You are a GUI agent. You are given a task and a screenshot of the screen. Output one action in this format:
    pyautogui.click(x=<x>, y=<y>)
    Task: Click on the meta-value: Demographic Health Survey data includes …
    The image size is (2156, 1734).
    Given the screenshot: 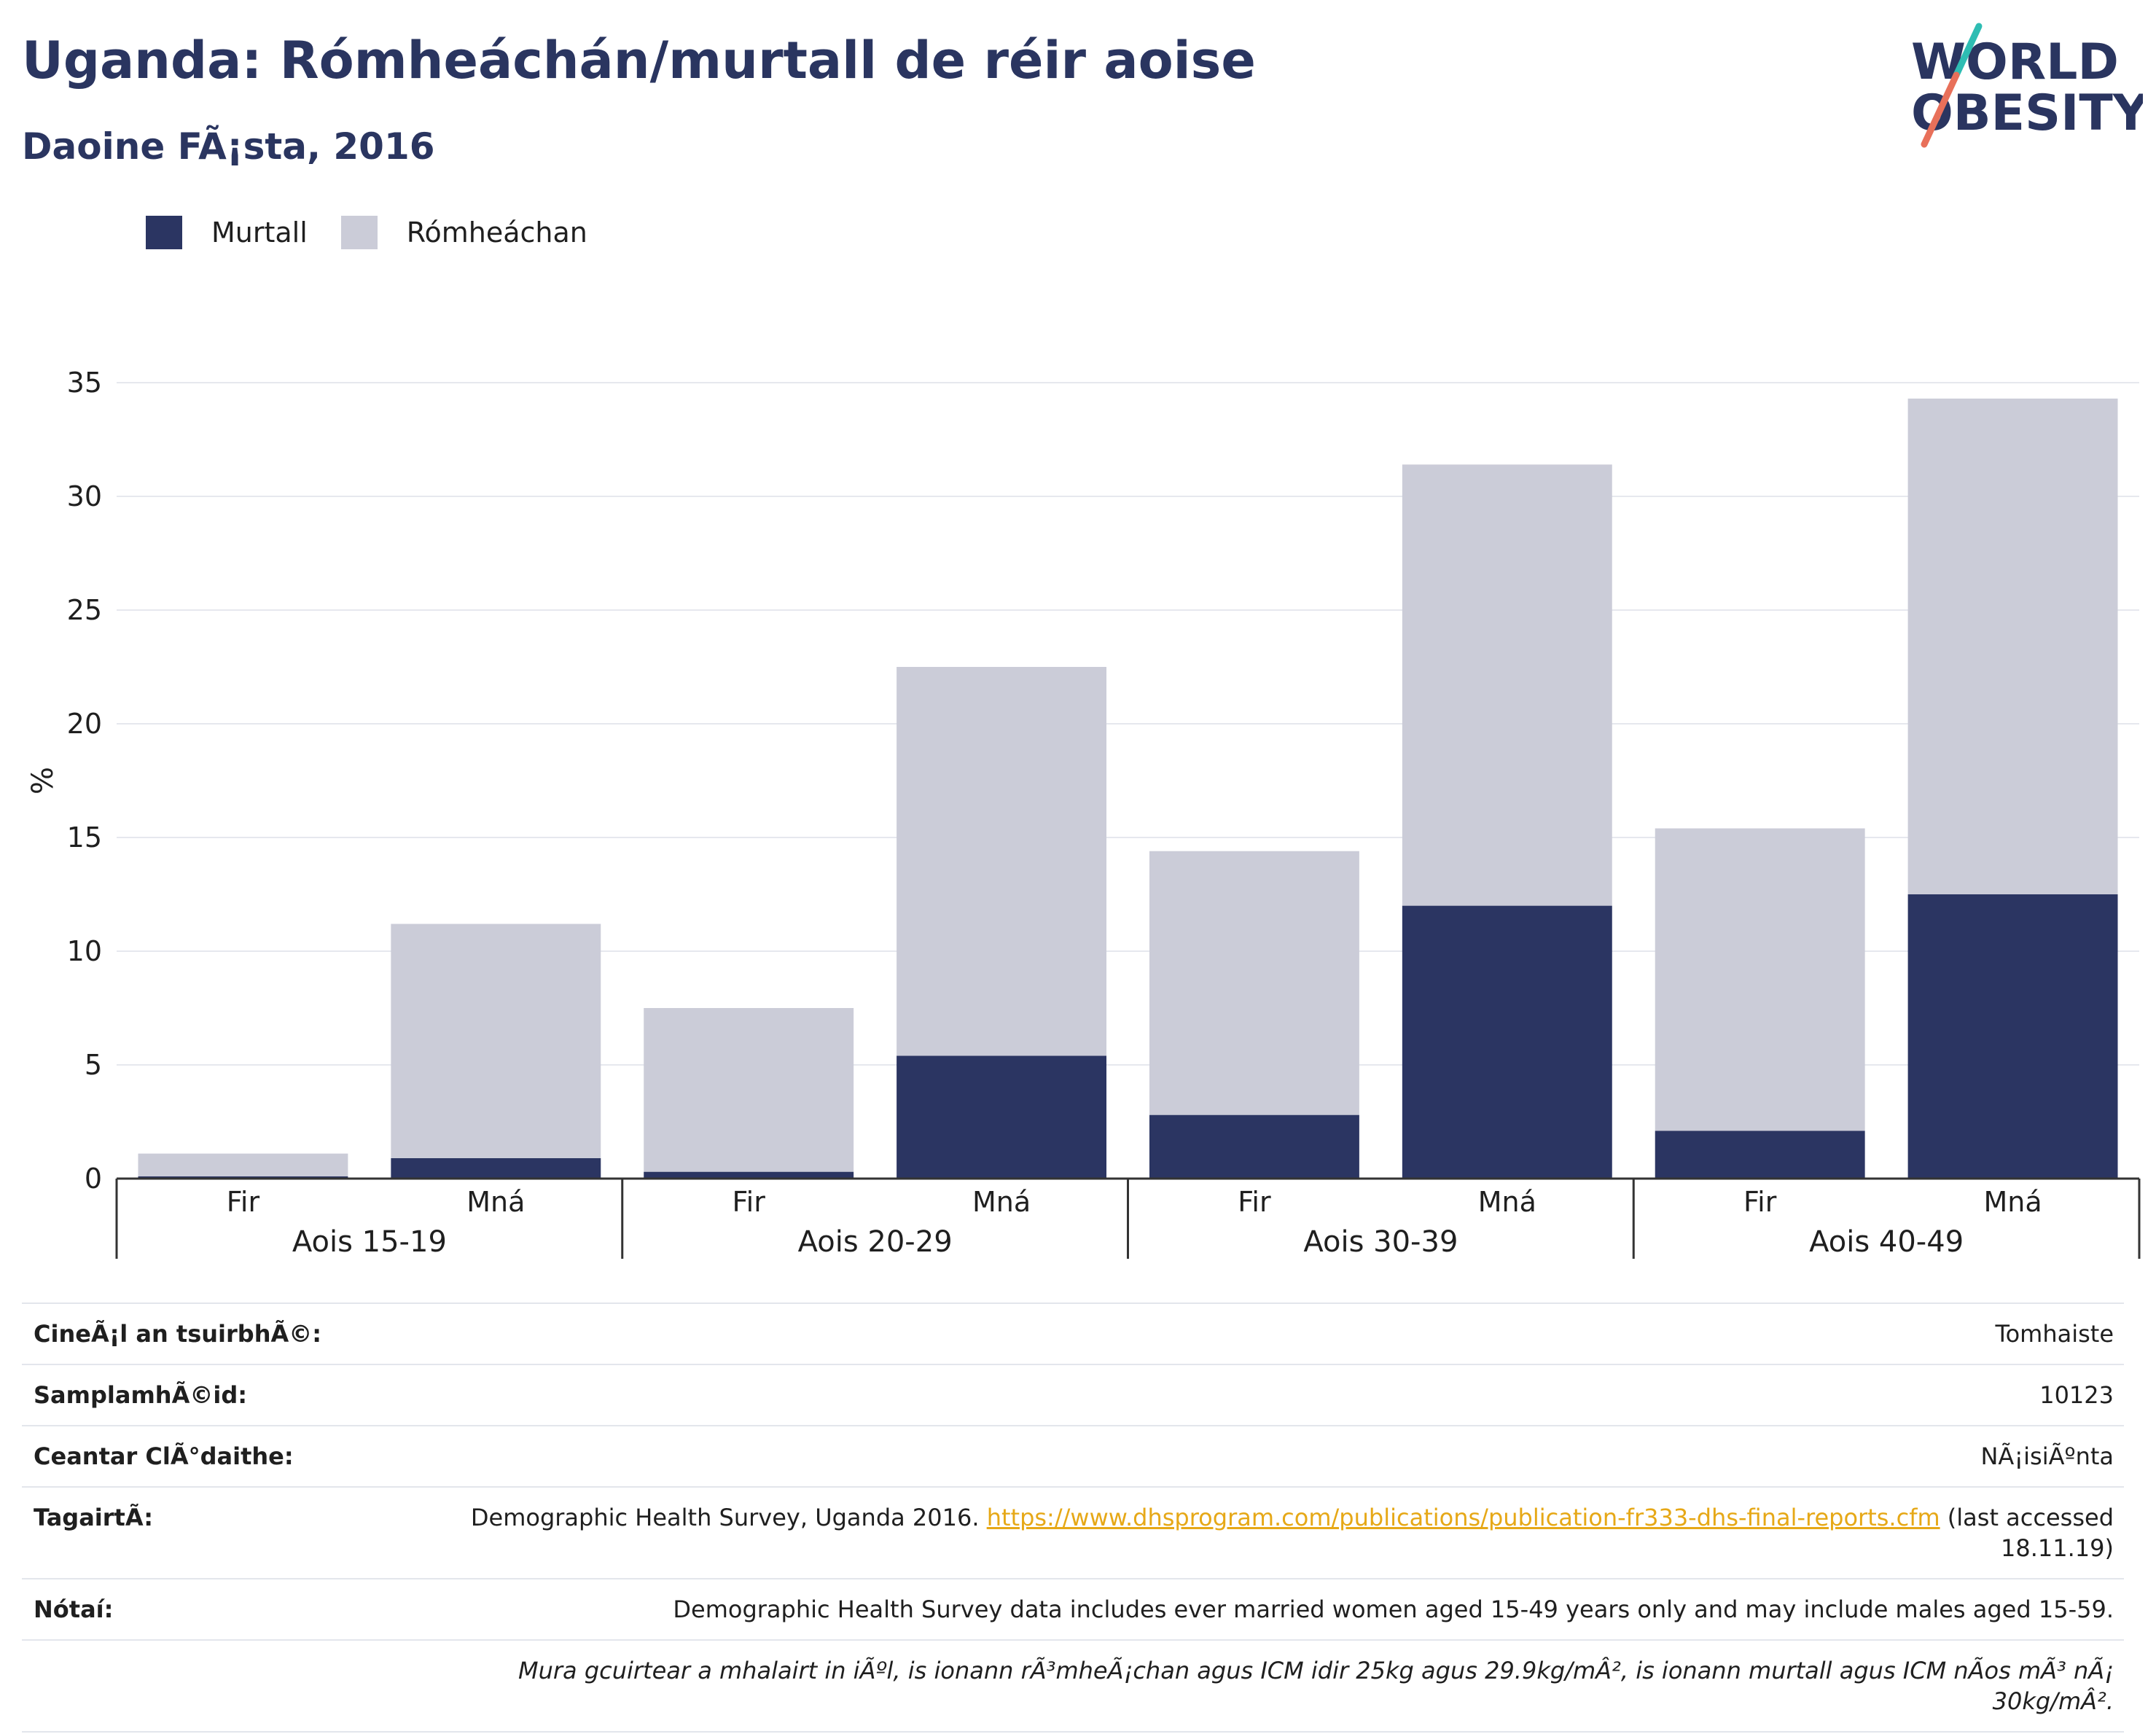 What is the action you would take?
    pyautogui.click(x=1288, y=1609)
    